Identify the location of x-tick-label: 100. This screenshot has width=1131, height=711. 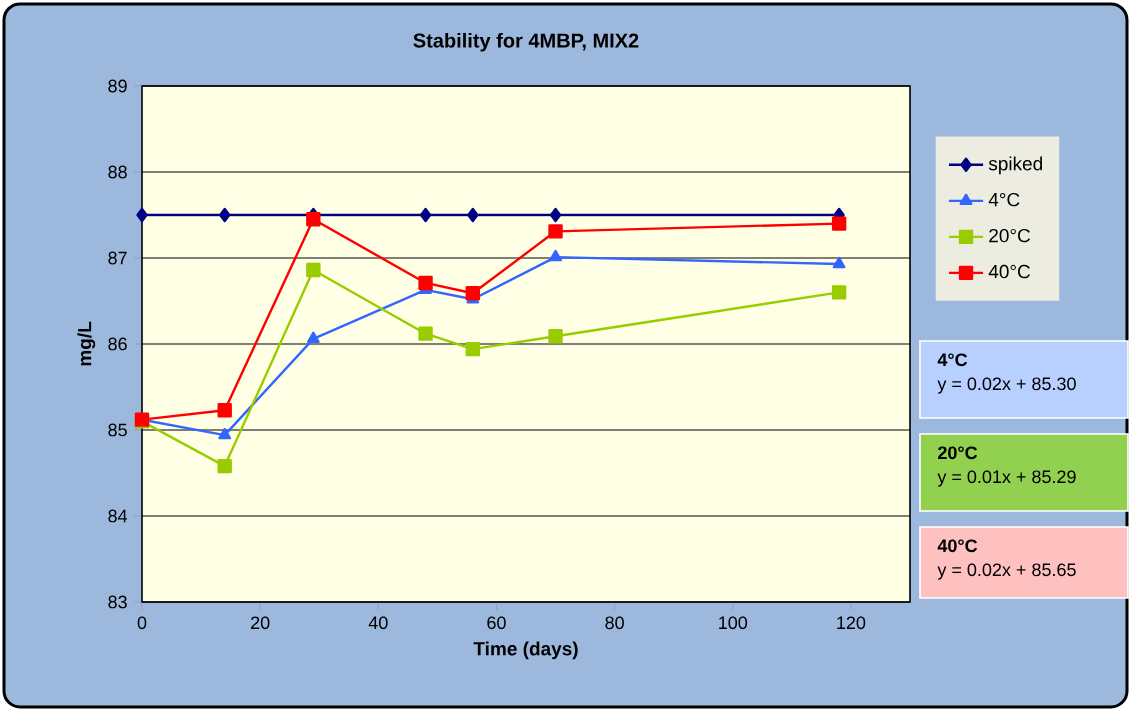
(733, 623).